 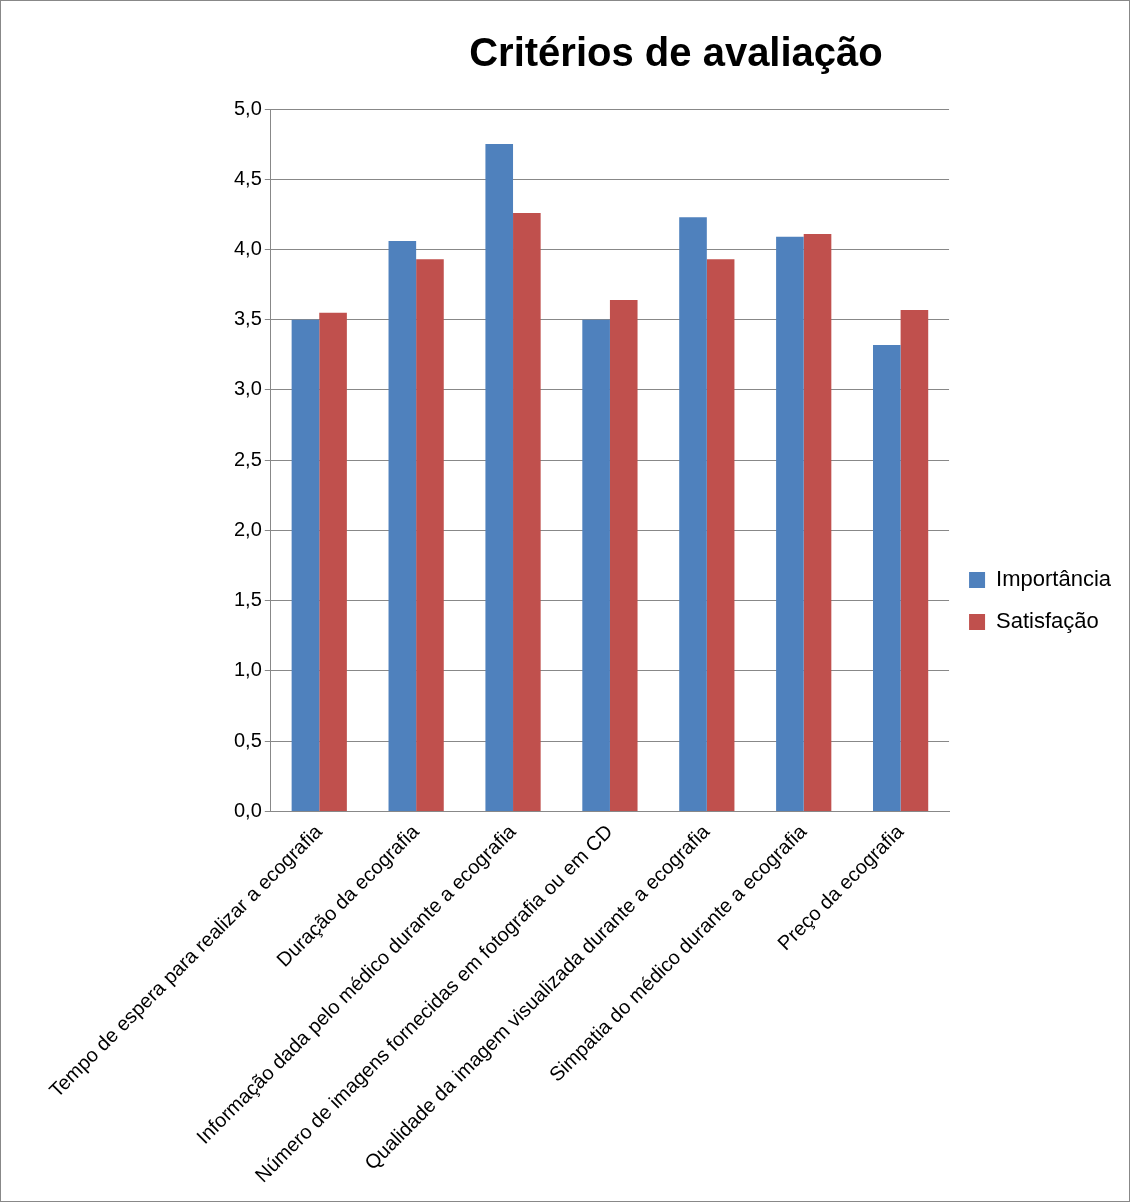 I want to click on y-tick-label: 1,0, so click(x=247, y=669).